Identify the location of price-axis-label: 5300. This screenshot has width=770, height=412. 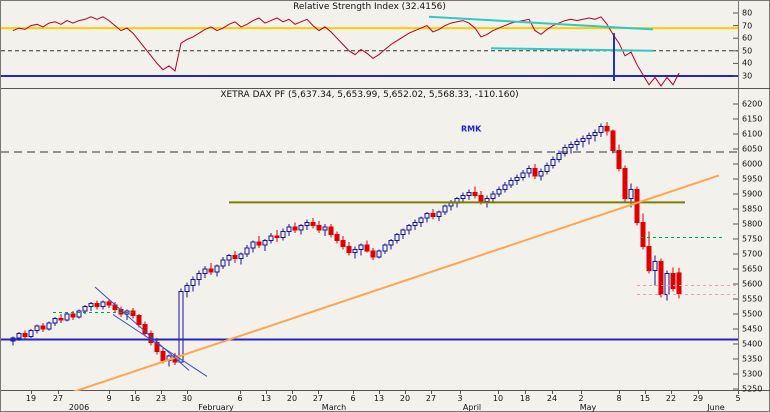
(752, 374).